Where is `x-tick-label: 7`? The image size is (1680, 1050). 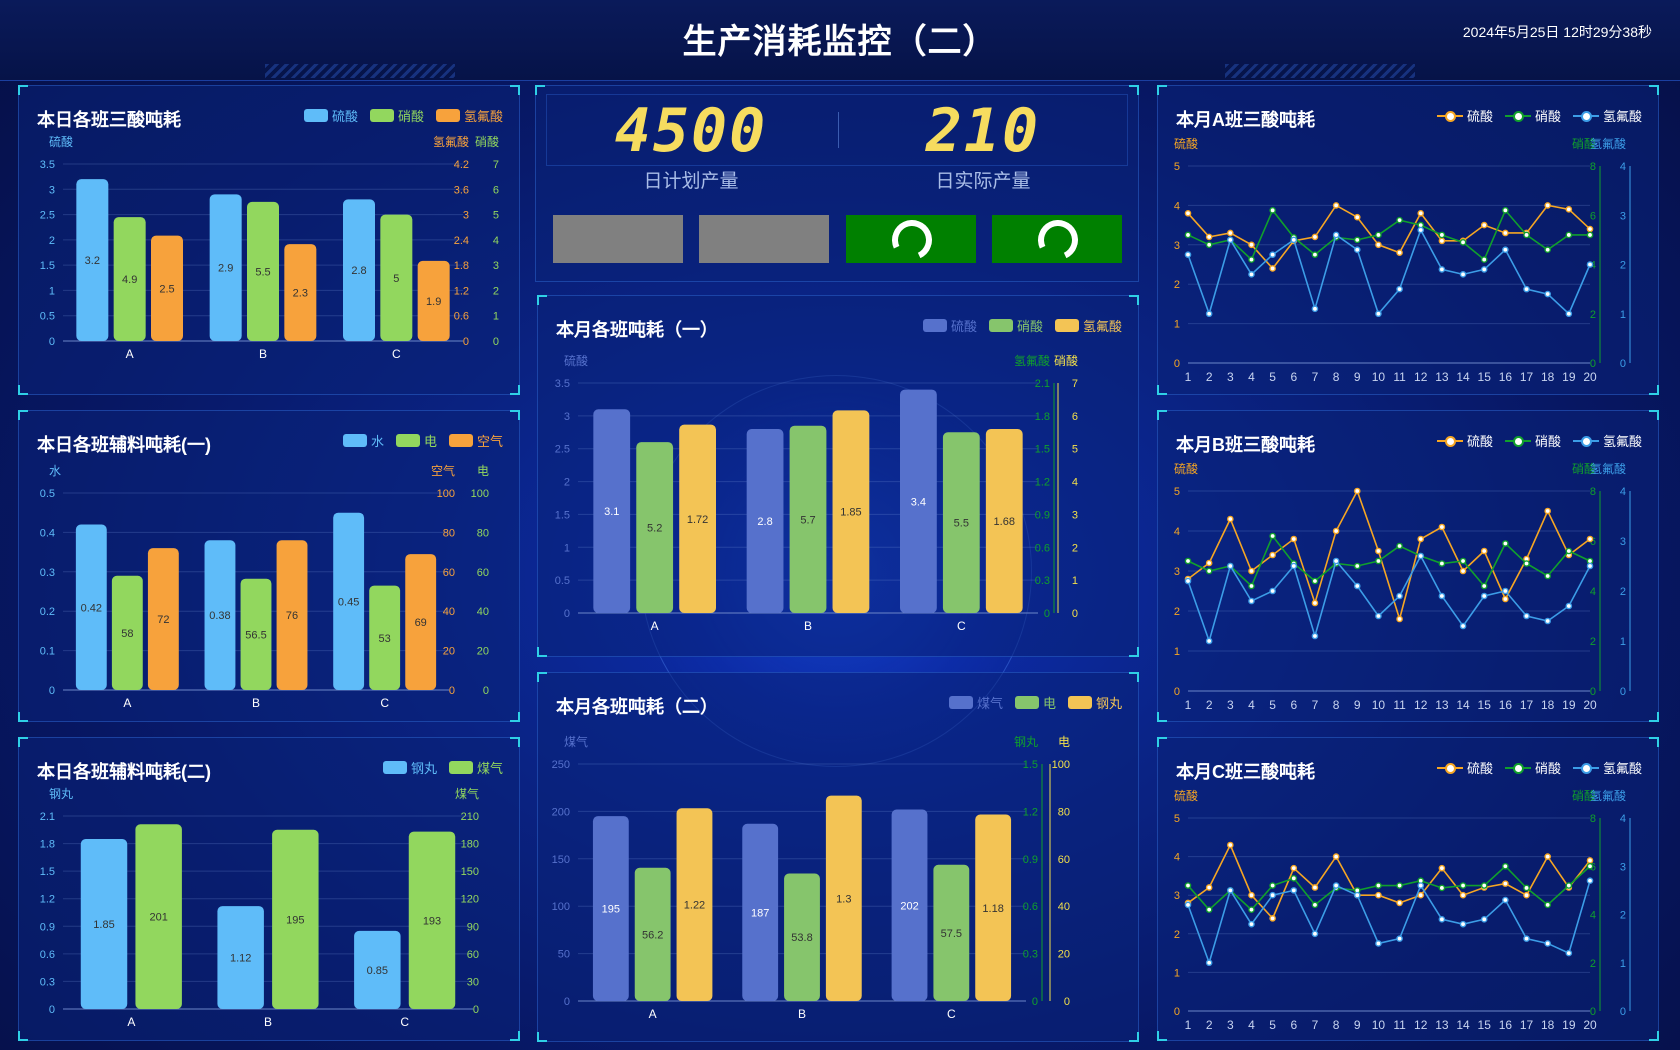 x-tick-label: 7 is located at coordinates (1315, 377).